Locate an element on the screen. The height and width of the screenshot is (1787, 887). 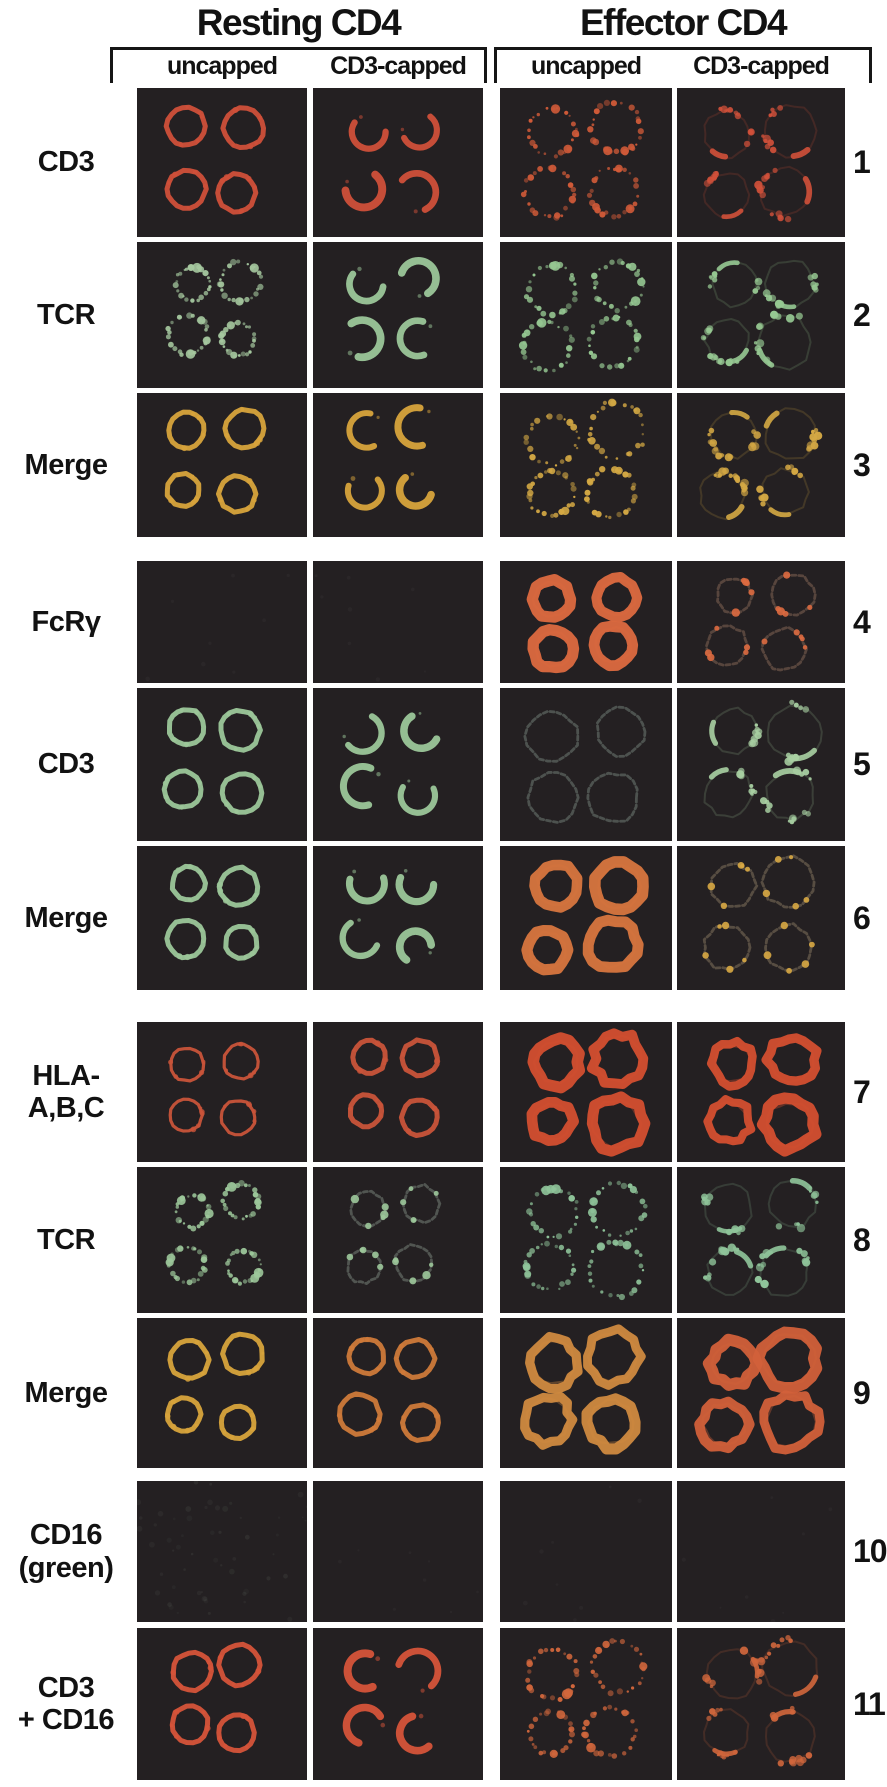
micrograph-row8-effector-uncapped is located at coordinates (586, 1240).